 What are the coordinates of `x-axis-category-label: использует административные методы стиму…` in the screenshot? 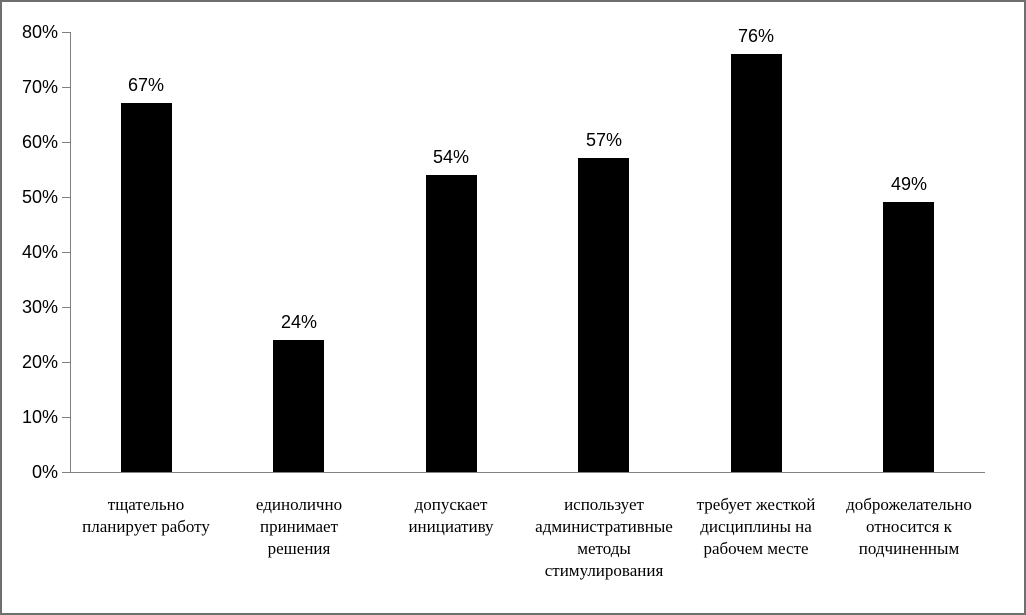 It's located at (604, 537).